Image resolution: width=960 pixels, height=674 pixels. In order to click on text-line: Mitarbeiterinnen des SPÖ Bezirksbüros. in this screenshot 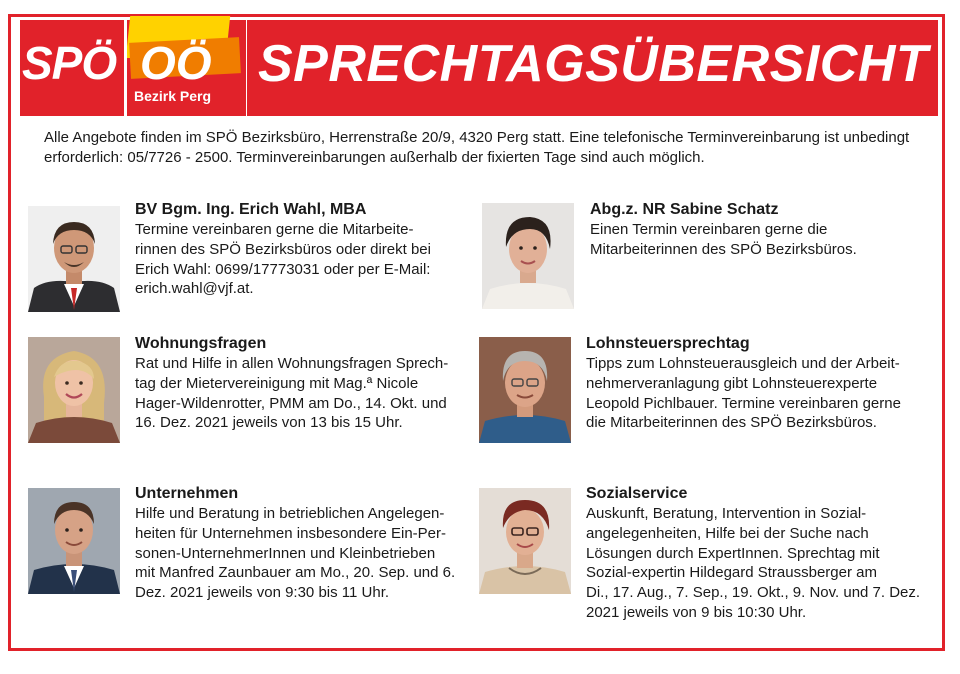, I will do `click(723, 249)`.